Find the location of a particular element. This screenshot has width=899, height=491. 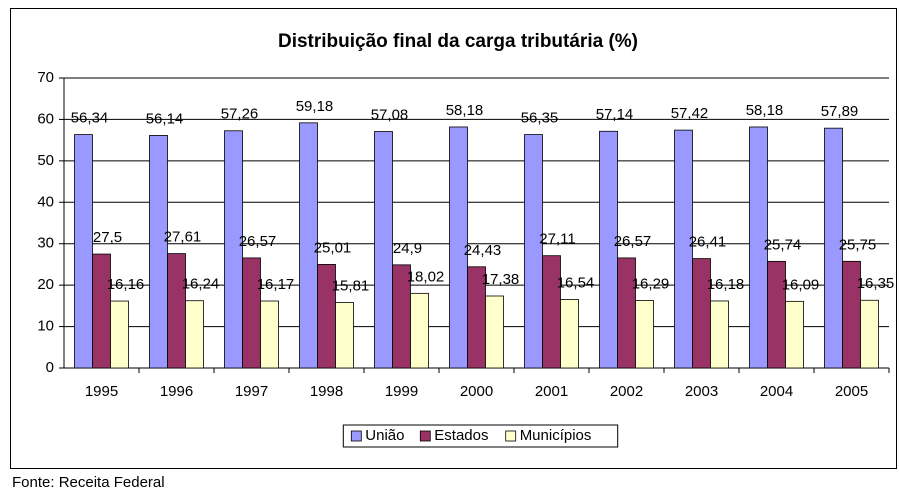

data-label: 27,11 is located at coordinates (557, 239).